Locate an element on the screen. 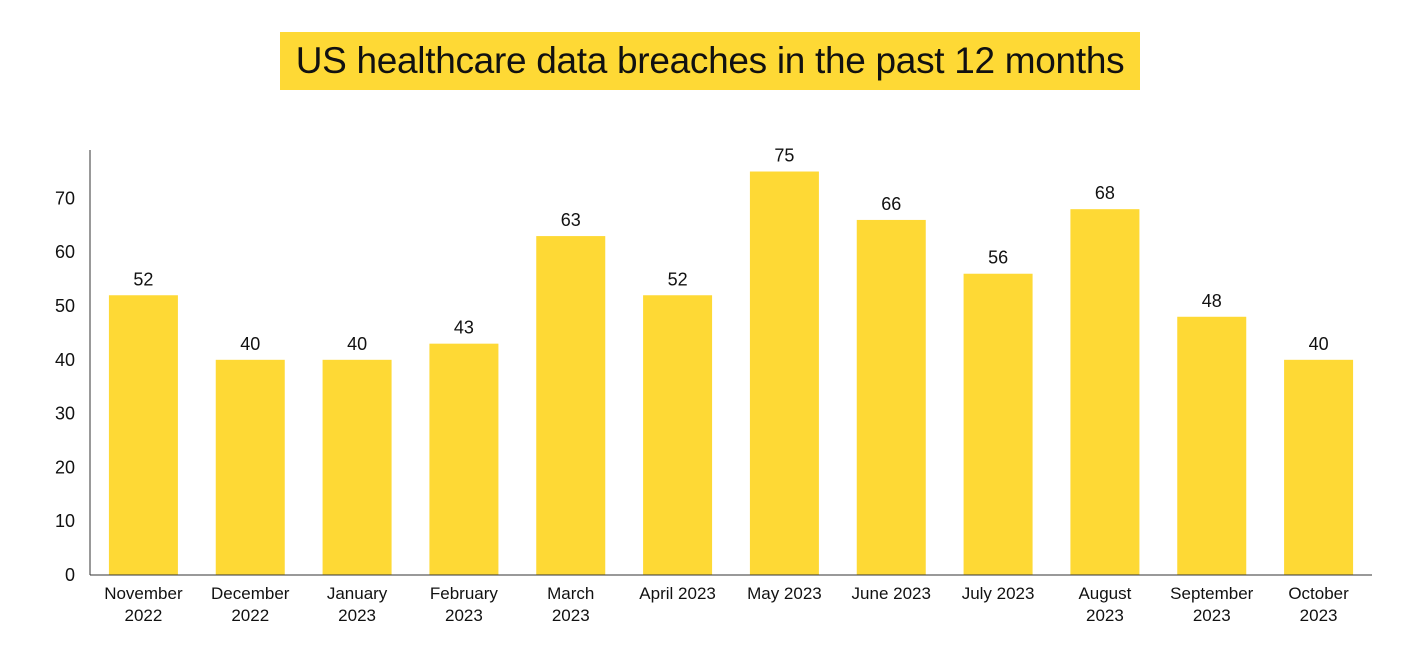  y-tick-label: 20 is located at coordinates (65, 467).